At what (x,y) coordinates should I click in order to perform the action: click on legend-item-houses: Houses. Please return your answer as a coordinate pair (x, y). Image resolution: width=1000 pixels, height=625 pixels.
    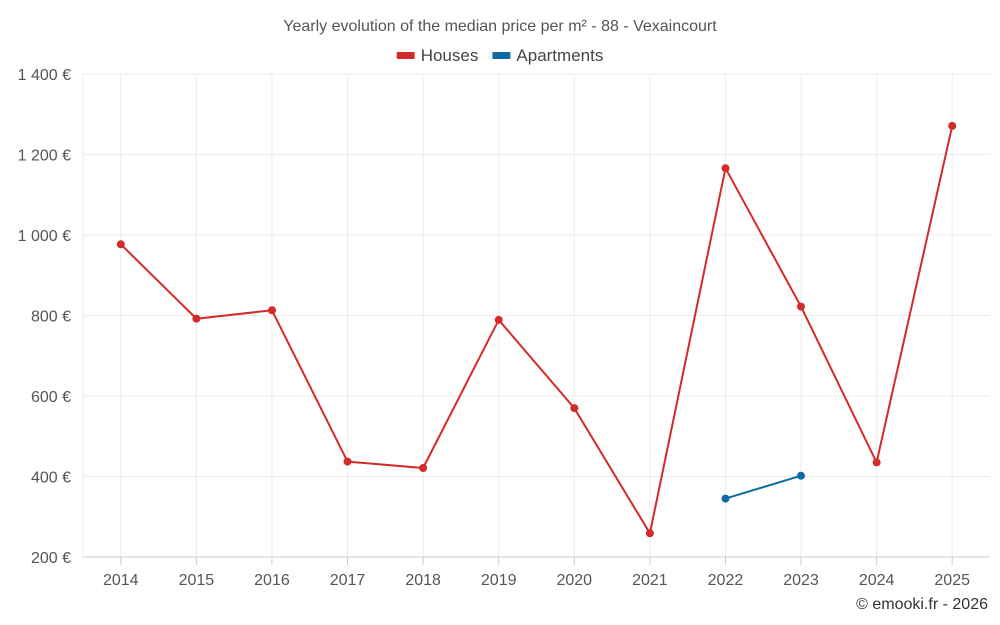
    Looking at the image, I should click on (437, 55).